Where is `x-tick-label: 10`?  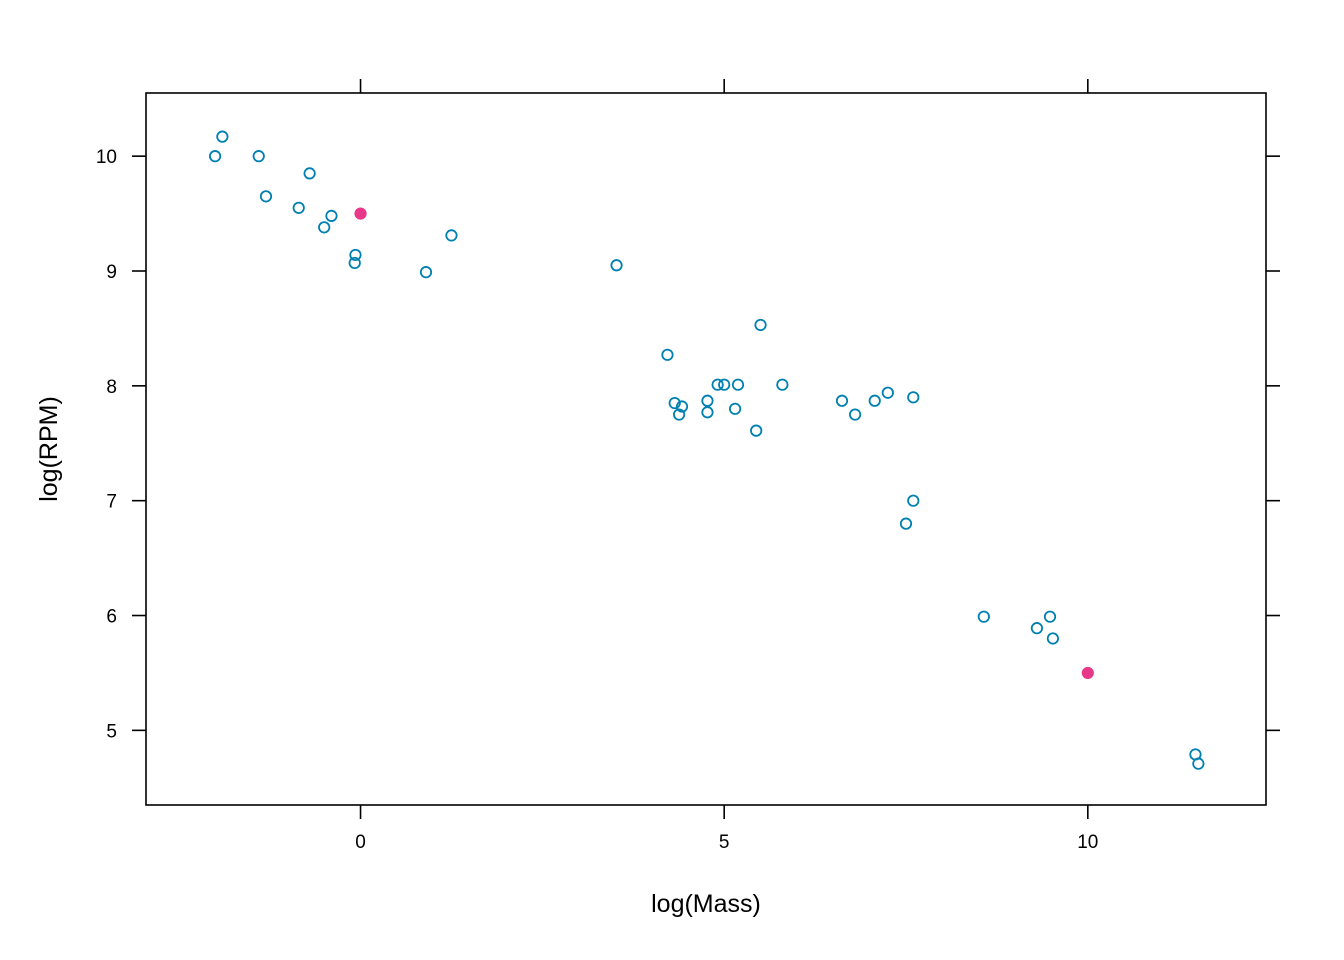 x-tick-label: 10 is located at coordinates (1087, 842).